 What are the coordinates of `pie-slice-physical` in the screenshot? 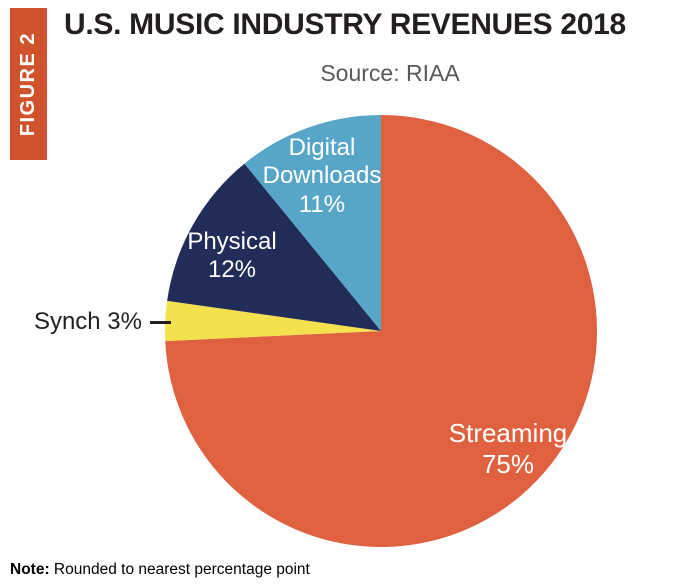 It's located at (274, 247).